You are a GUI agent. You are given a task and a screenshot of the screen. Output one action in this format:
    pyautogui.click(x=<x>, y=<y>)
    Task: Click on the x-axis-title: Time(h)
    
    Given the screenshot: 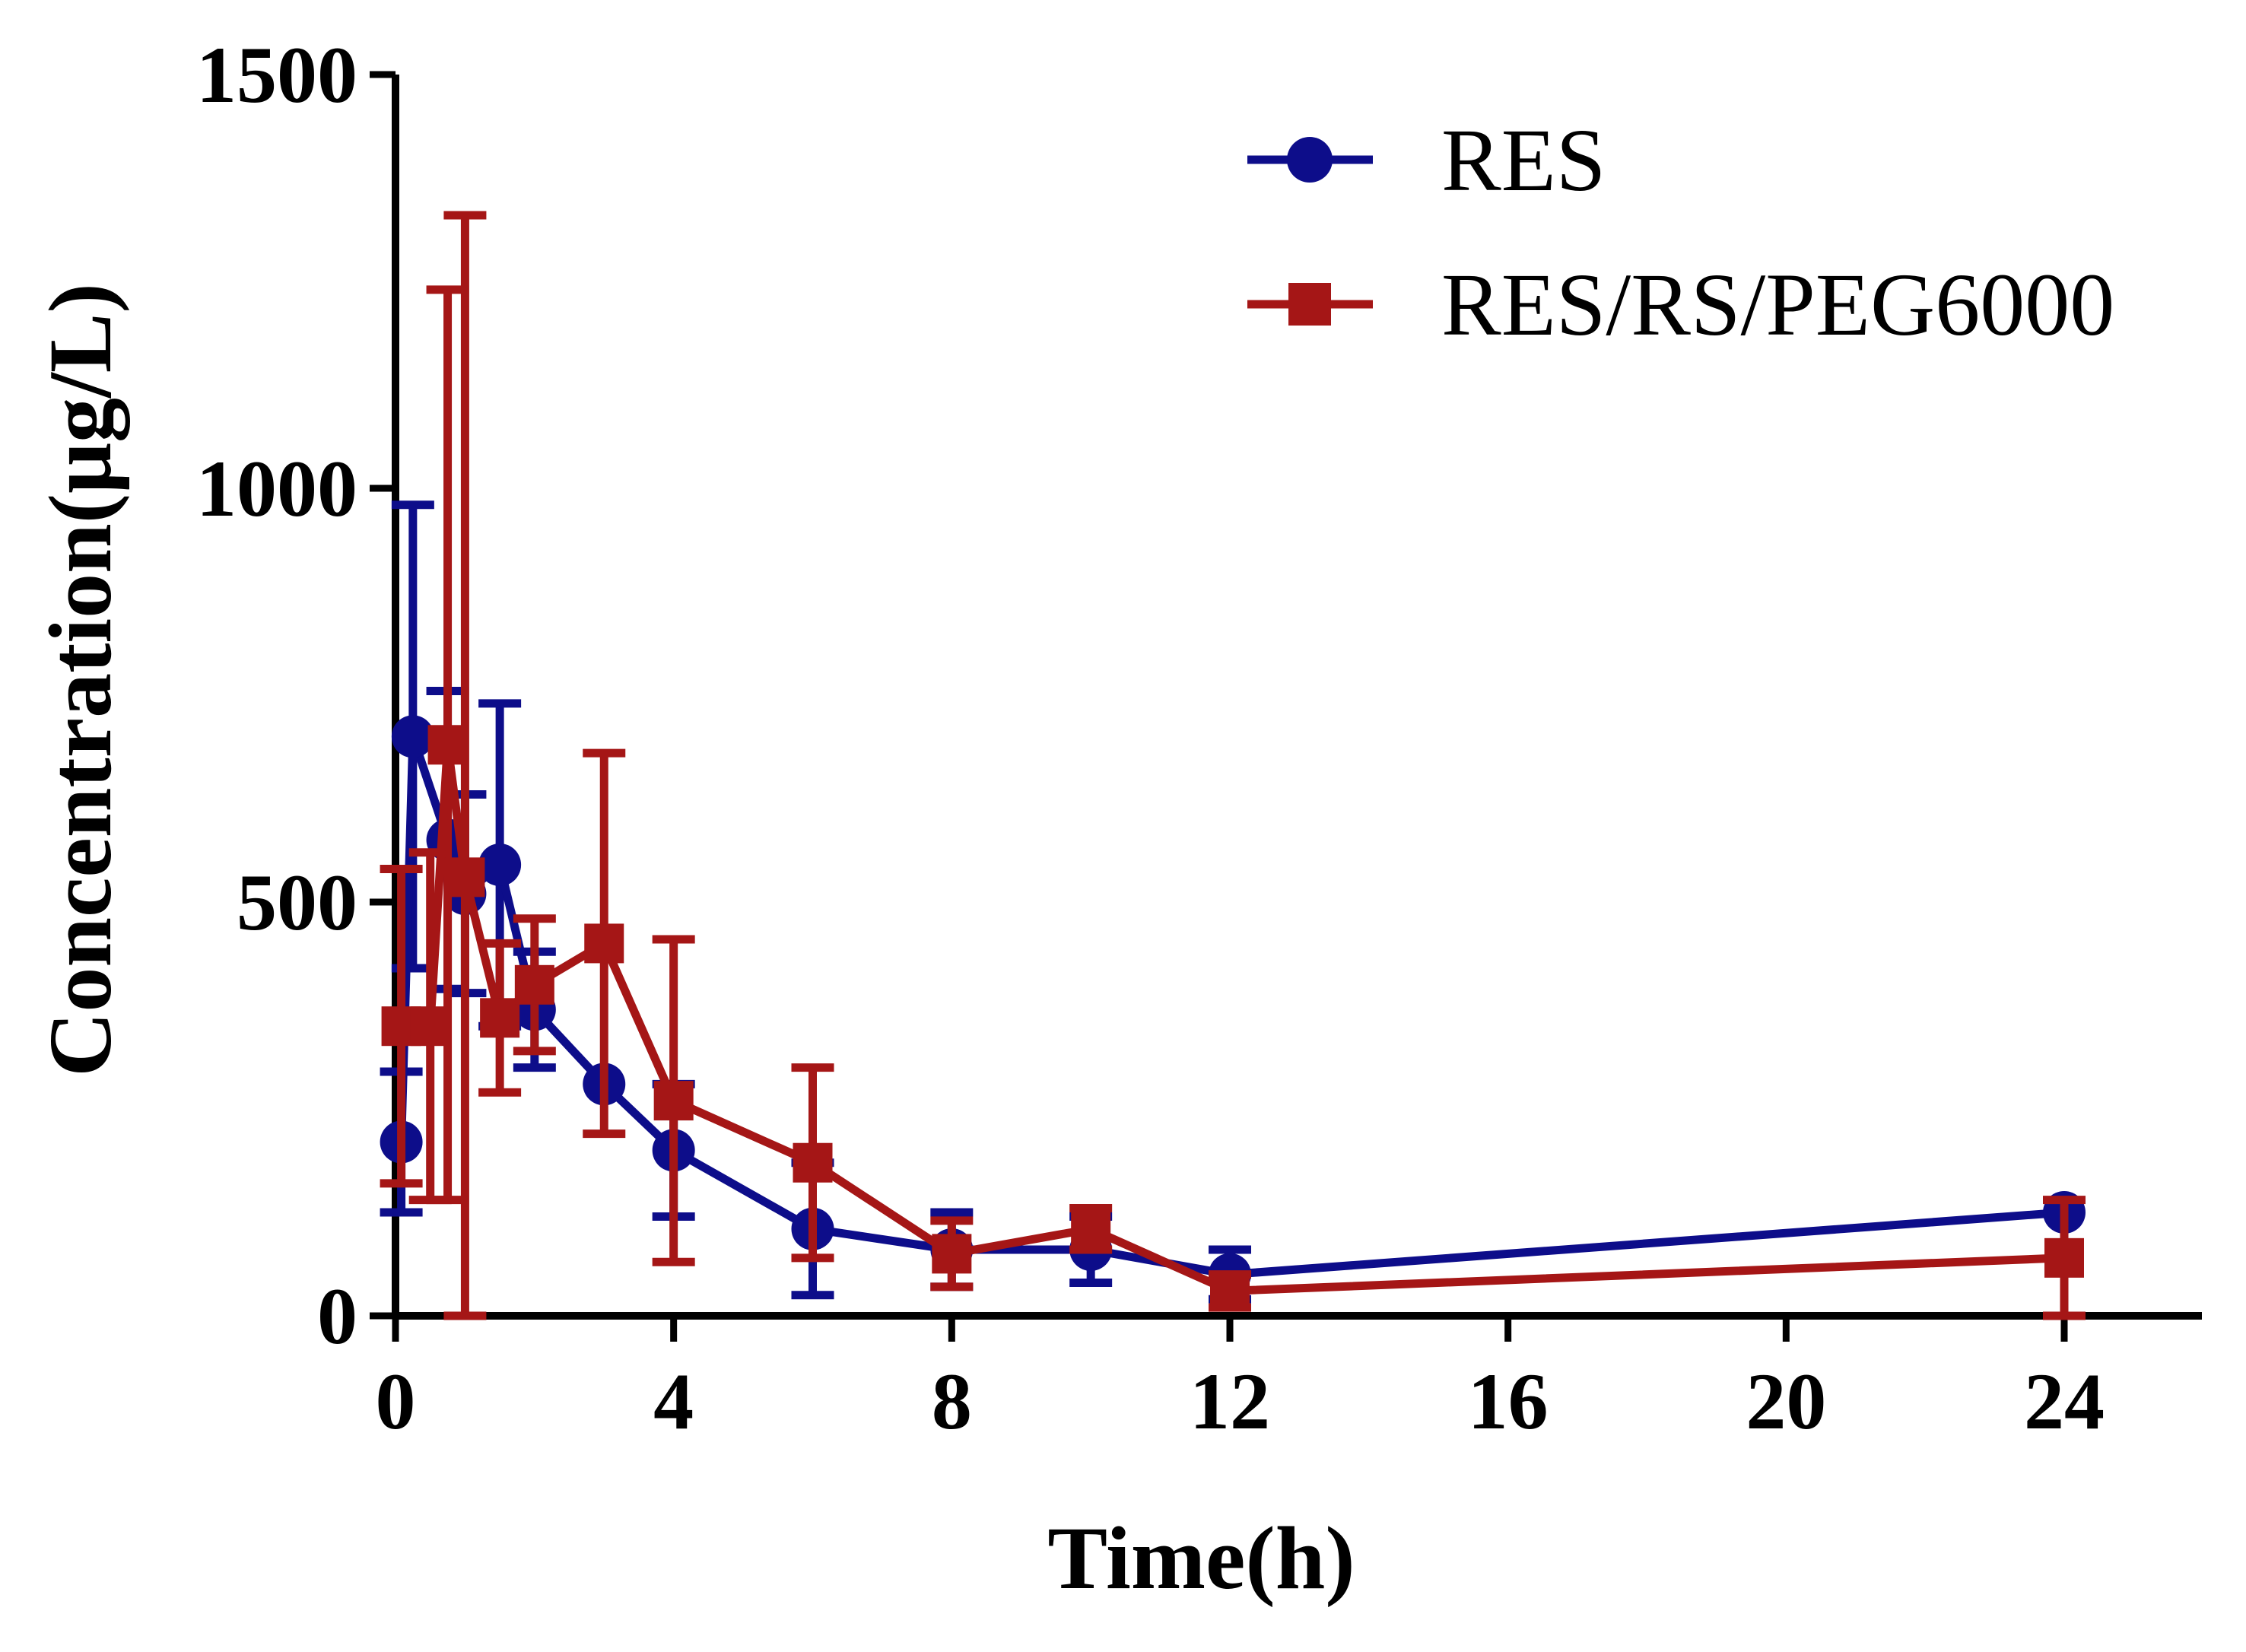 What is the action you would take?
    pyautogui.click(x=1201, y=1558)
    